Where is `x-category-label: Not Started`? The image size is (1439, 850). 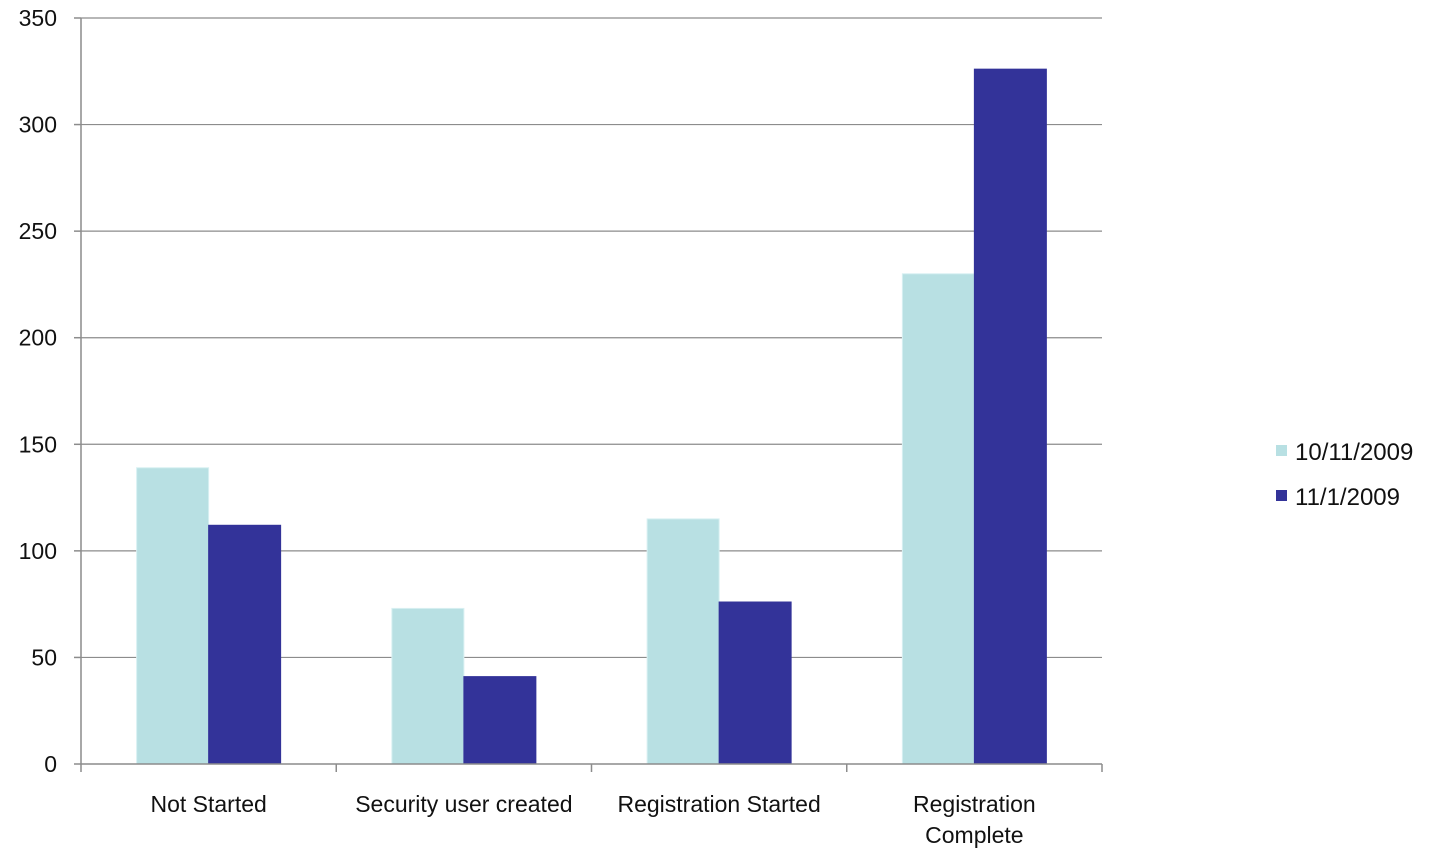 x-category-label: Not Started is located at coordinates (208, 804).